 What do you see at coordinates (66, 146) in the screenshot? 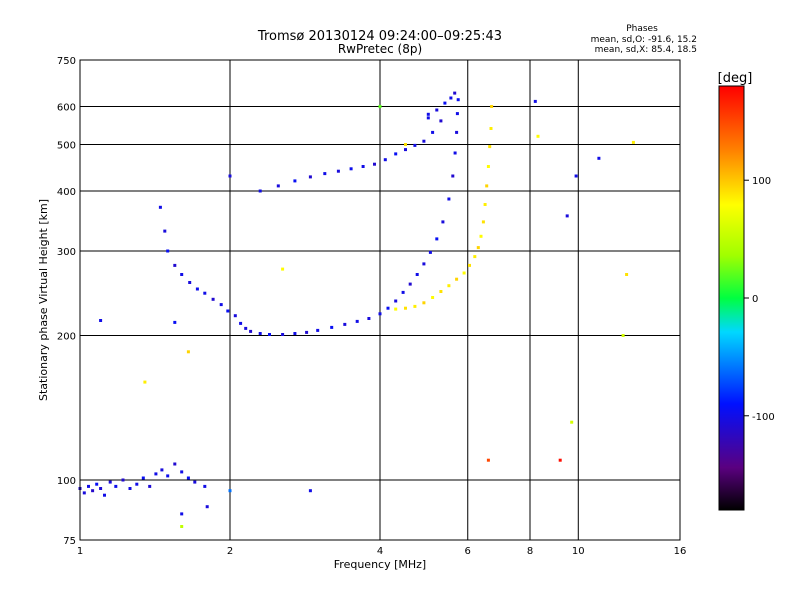
I see `y-tick-label: 500` at bounding box center [66, 146].